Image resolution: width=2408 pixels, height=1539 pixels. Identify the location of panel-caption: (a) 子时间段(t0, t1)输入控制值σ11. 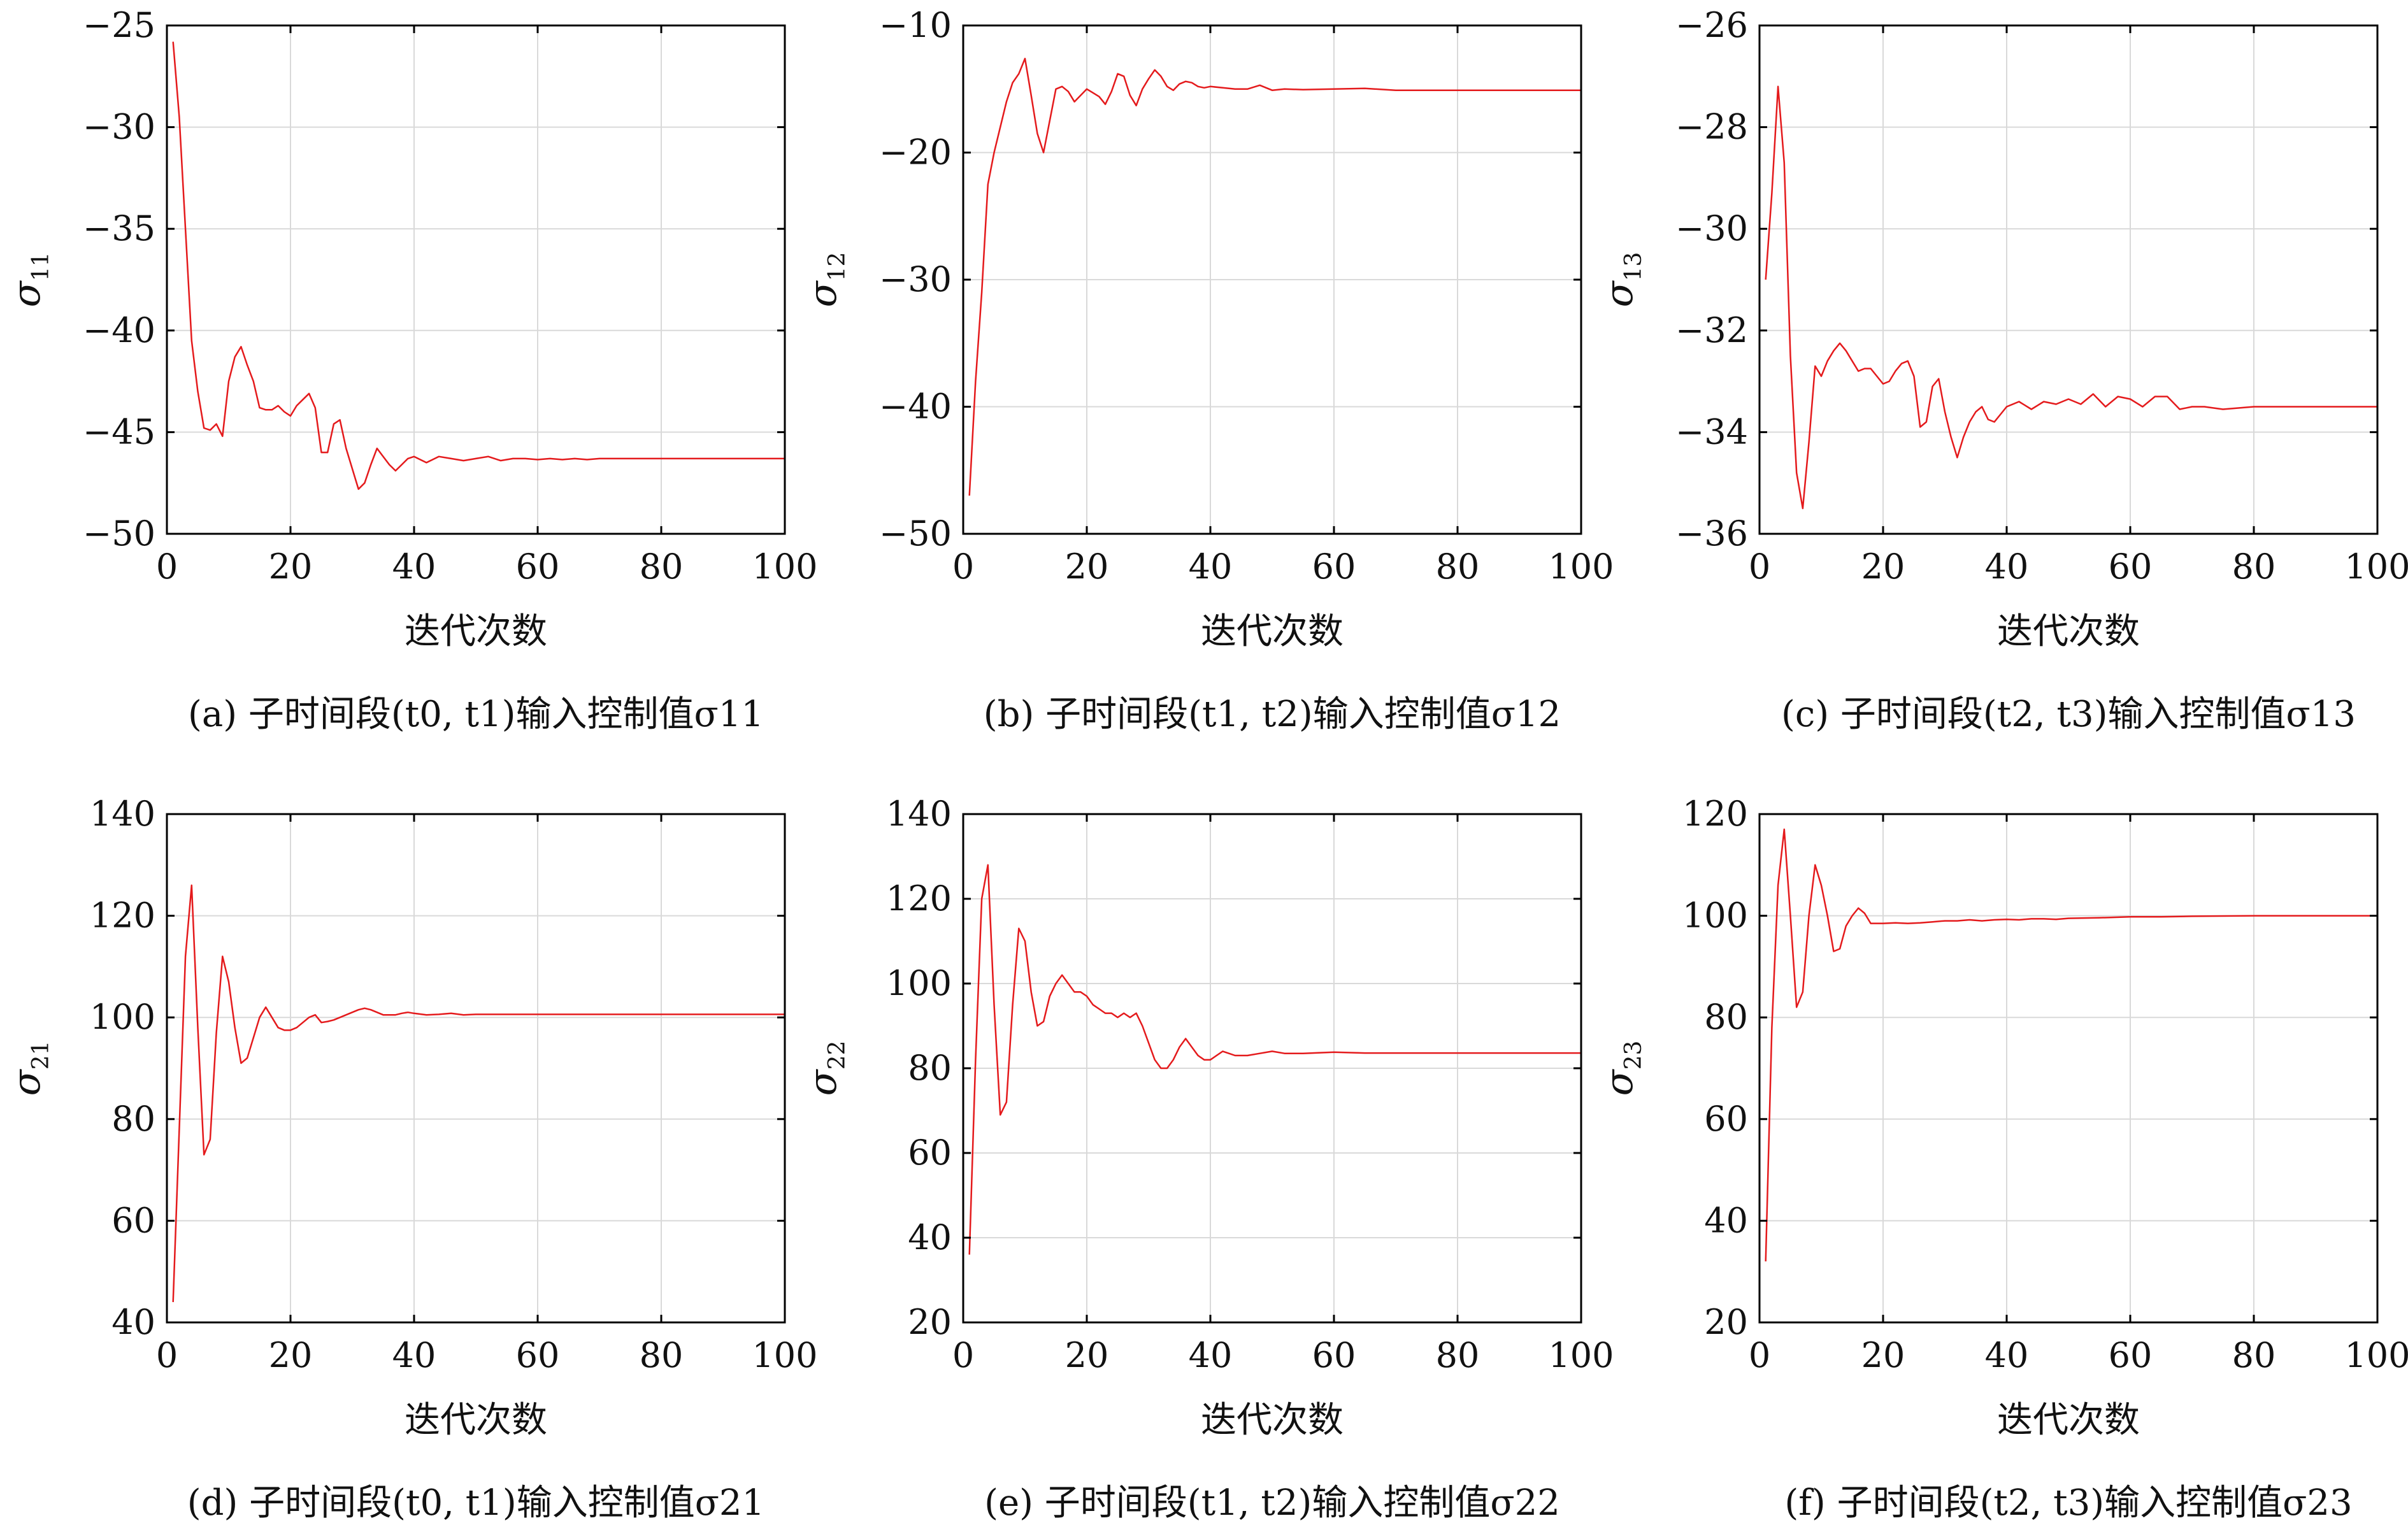
(476, 714).